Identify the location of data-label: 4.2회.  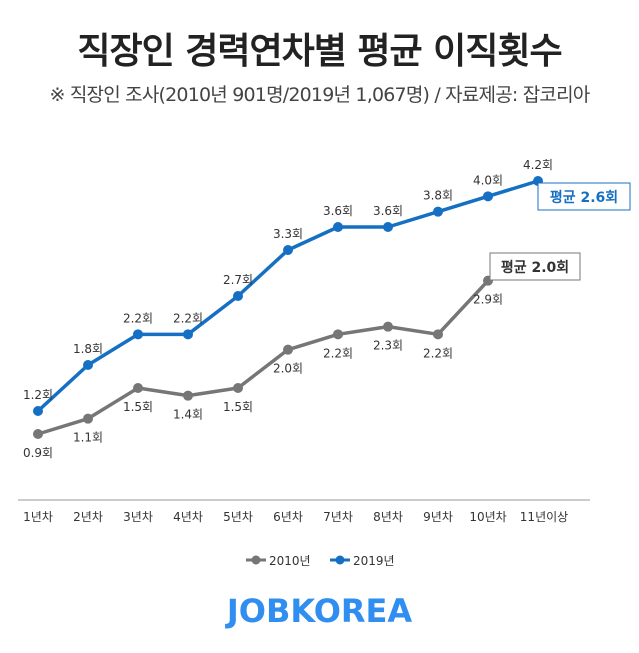
(538, 165).